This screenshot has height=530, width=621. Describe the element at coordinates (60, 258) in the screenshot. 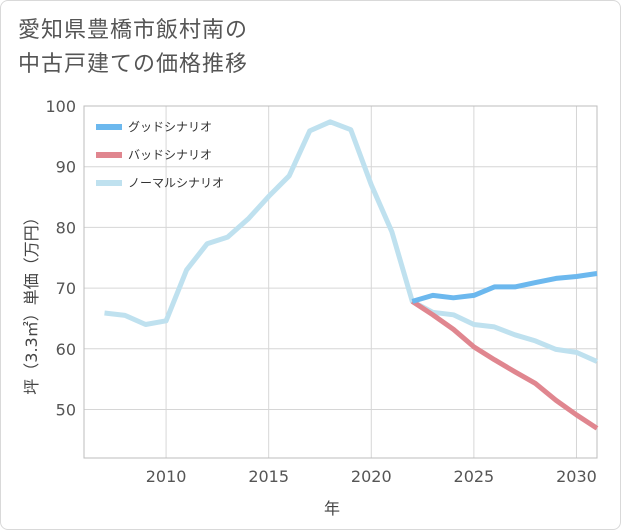

I see `y-axis-ticks: 50 60 70 80 90 100` at that location.